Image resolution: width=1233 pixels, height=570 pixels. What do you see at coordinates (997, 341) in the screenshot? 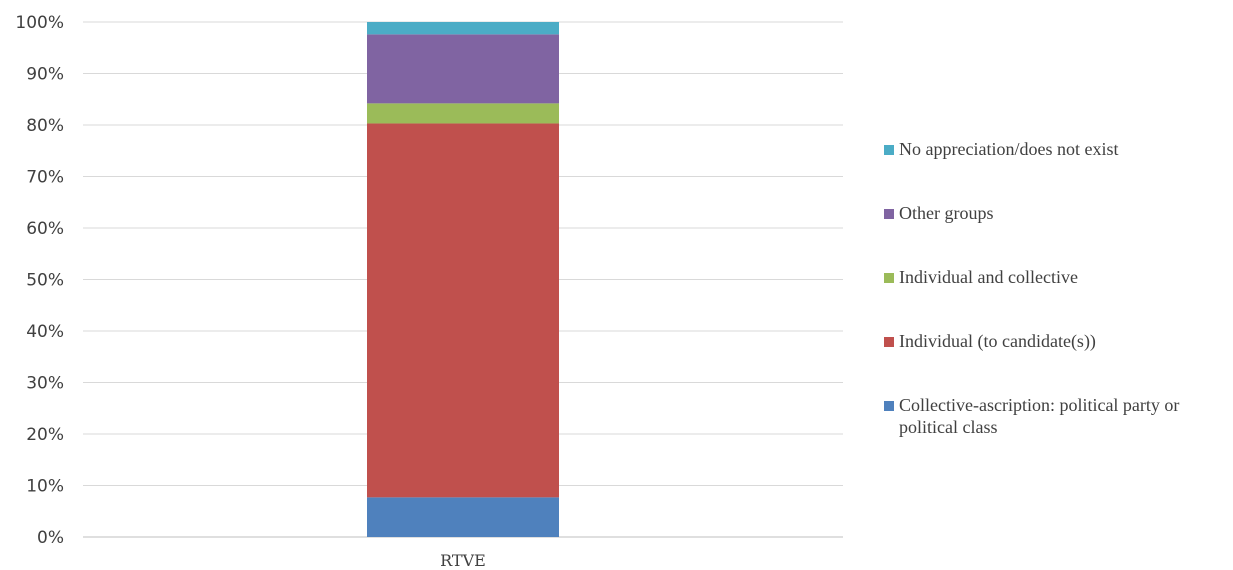
I see `legend-label: Individual (to candidate(s))` at bounding box center [997, 341].